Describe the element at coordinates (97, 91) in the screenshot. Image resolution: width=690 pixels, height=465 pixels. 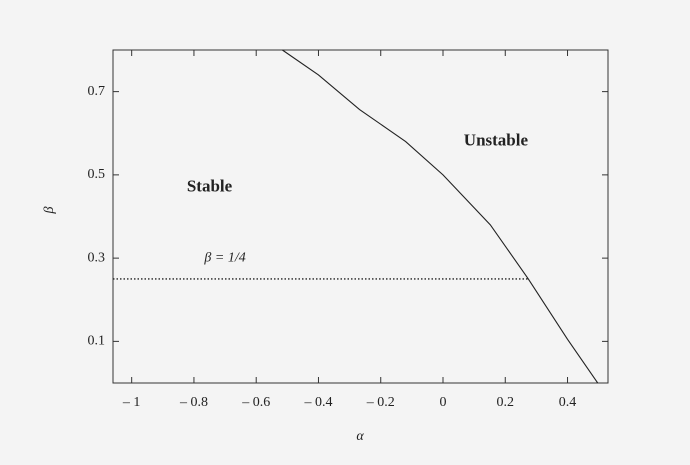
I see `y-tick-label: 0.7` at that location.